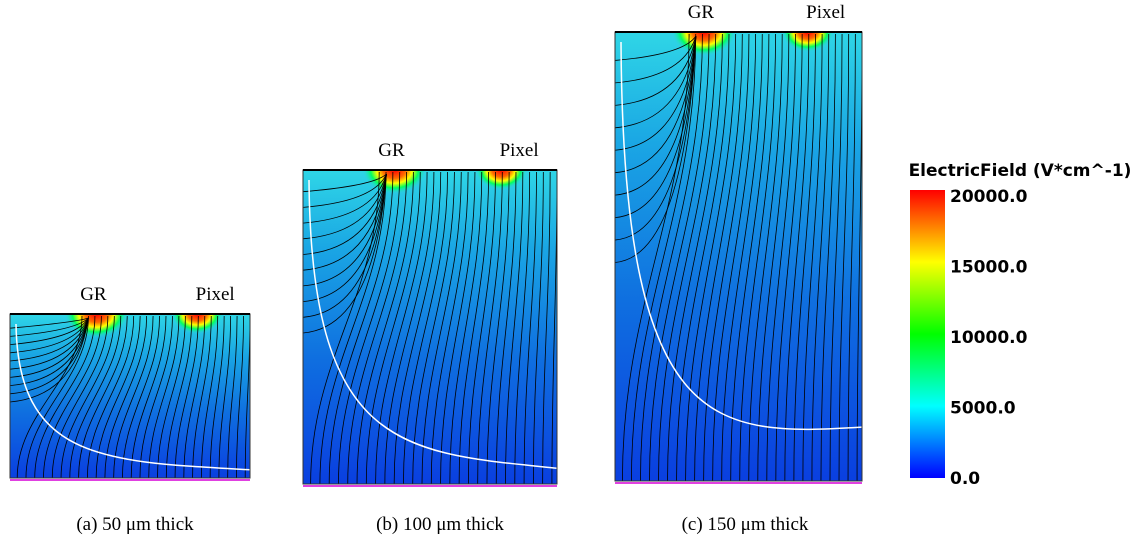 This screenshot has width=1140, height=537. I want to click on caption: (b) 100 μm thick, so click(440, 524).